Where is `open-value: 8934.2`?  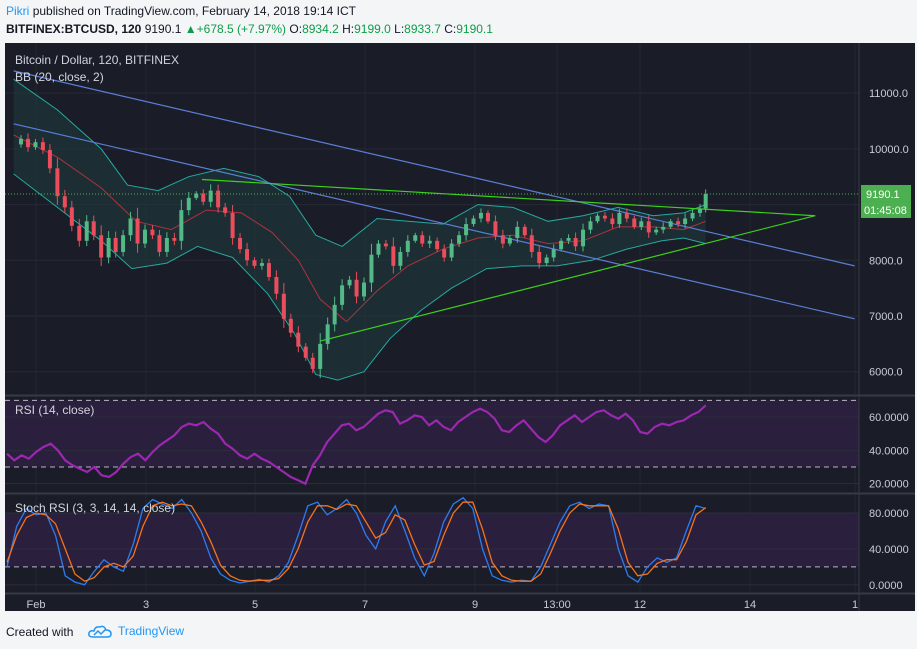 open-value: 8934.2 is located at coordinates (320, 29).